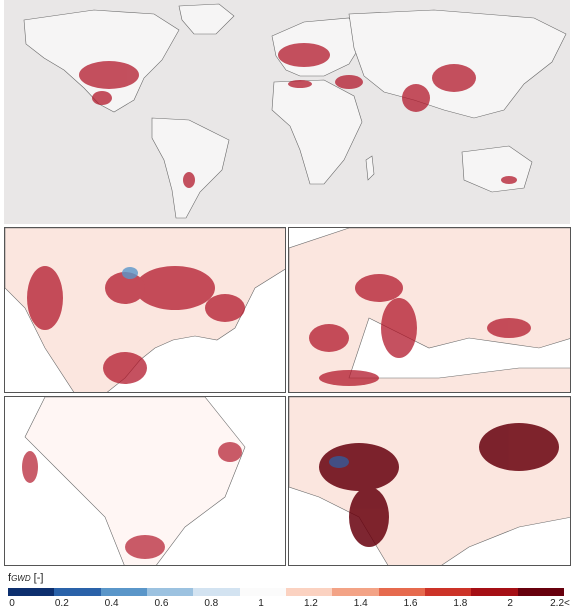 Image resolution: width=575 pixels, height=613 pixels. I want to click on south-america-map-panel, so click(145, 481).